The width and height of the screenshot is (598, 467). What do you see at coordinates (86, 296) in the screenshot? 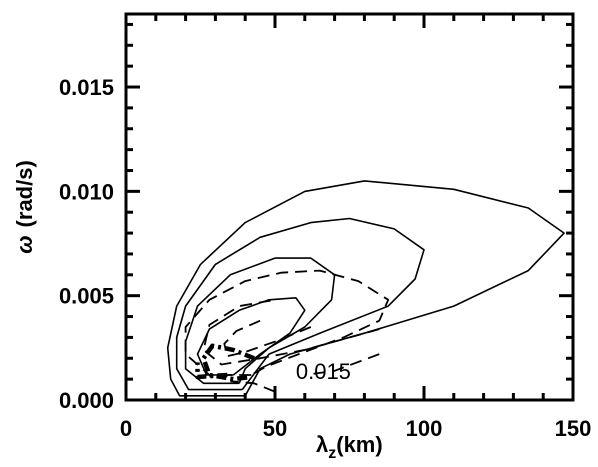
I see `y-tick-label: 0.005` at bounding box center [86, 296].